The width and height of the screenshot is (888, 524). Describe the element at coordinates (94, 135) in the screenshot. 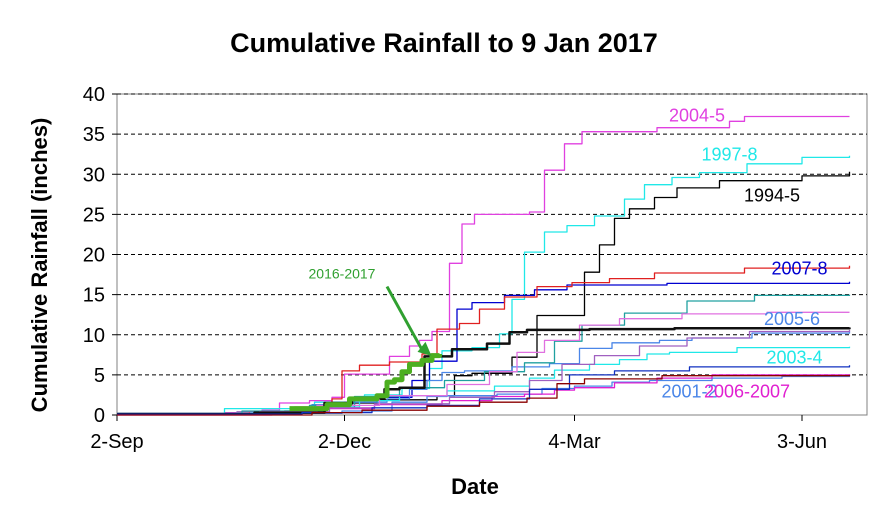

I see `y-tick-label: 35` at that location.